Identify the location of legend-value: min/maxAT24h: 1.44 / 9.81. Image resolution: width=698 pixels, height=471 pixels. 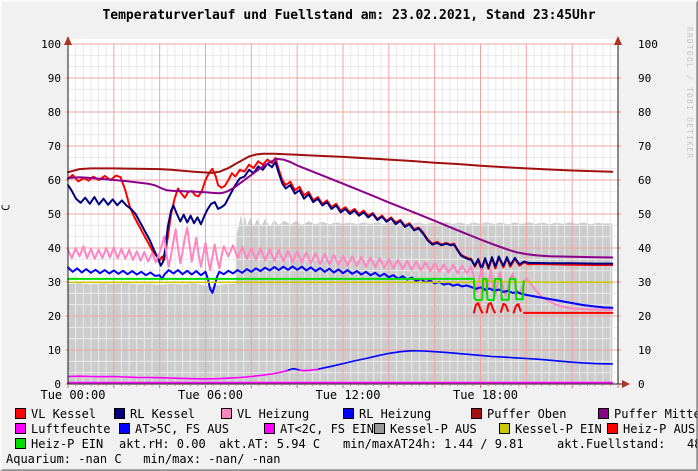
(433, 444).